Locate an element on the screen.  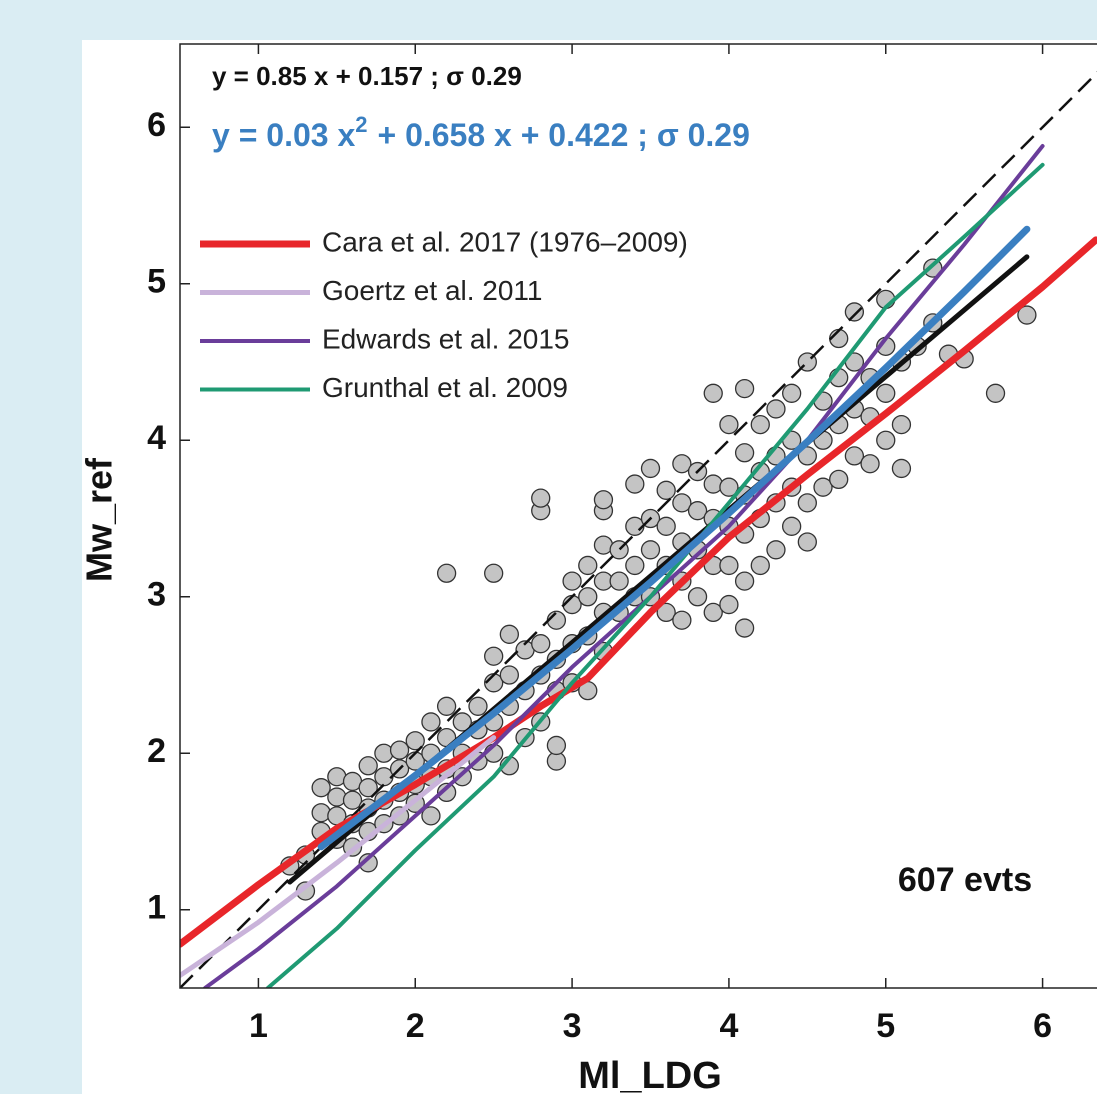
x-tick-label: 5 is located at coordinates (885, 1026).